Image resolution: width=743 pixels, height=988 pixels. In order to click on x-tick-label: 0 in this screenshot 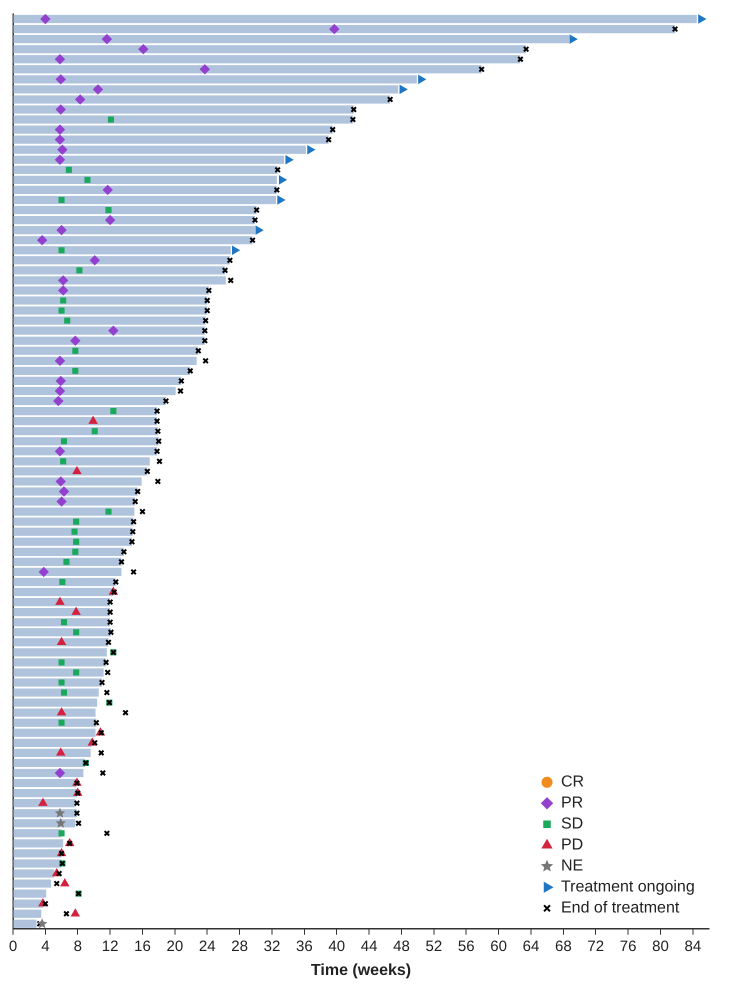, I will do `click(13, 946)`.